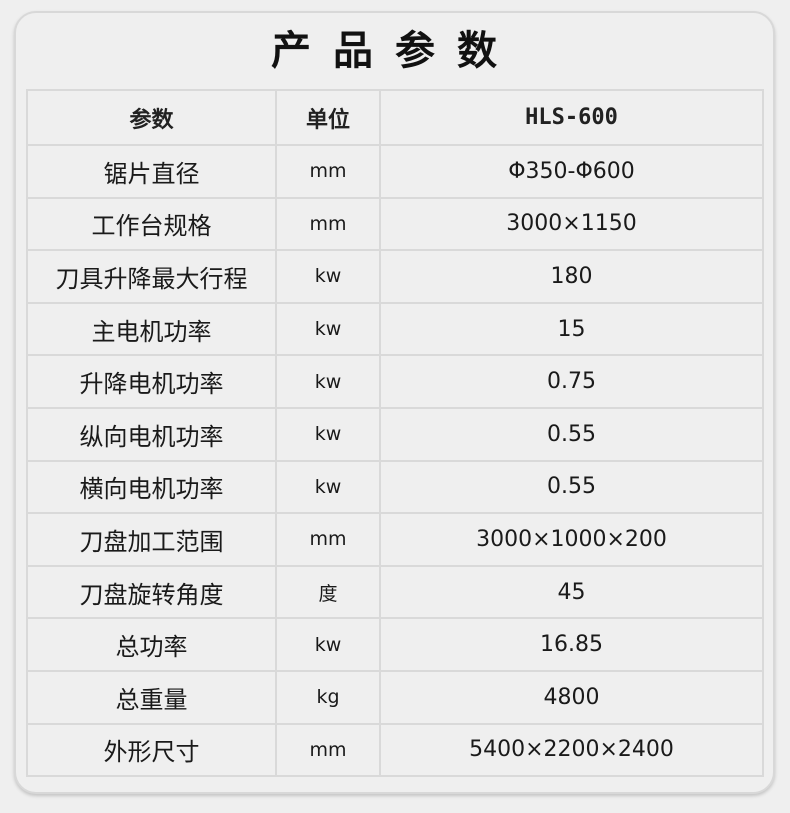 The height and width of the screenshot is (813, 790). I want to click on param-cell: 锯片直径, so click(151, 171).